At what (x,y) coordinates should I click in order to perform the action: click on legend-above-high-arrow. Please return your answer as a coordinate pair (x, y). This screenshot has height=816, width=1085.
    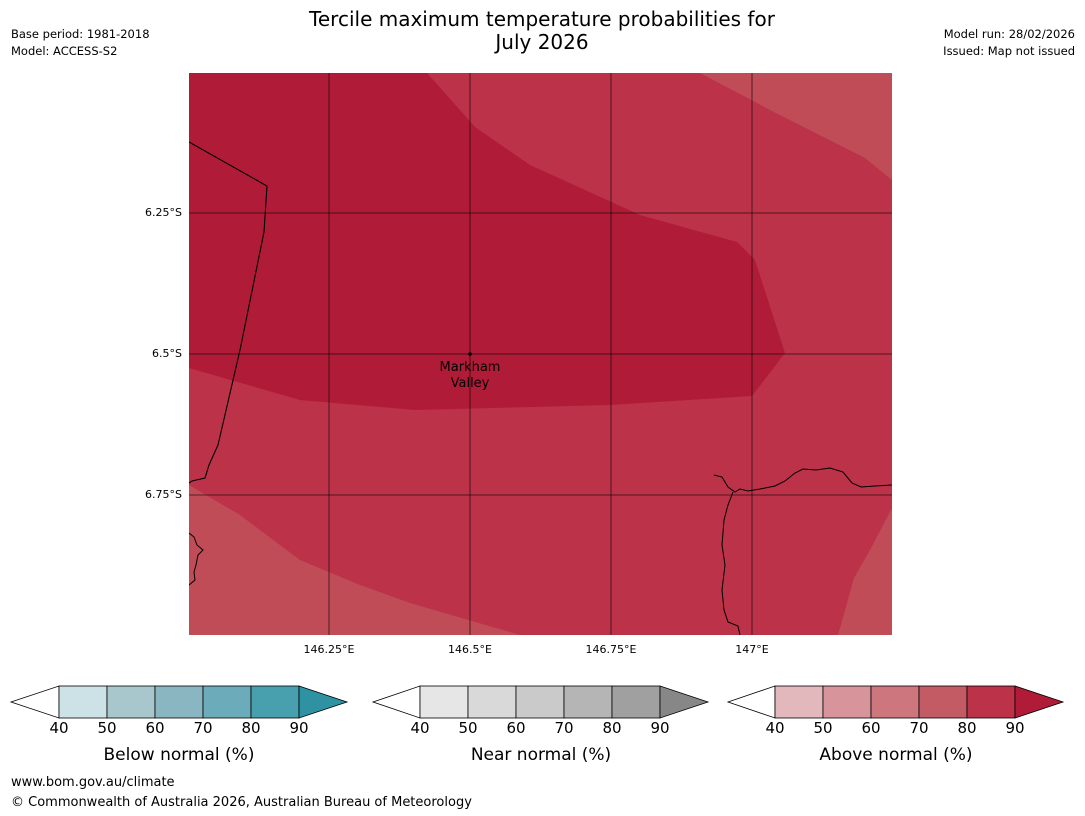
    Looking at the image, I should click on (1039, 702).